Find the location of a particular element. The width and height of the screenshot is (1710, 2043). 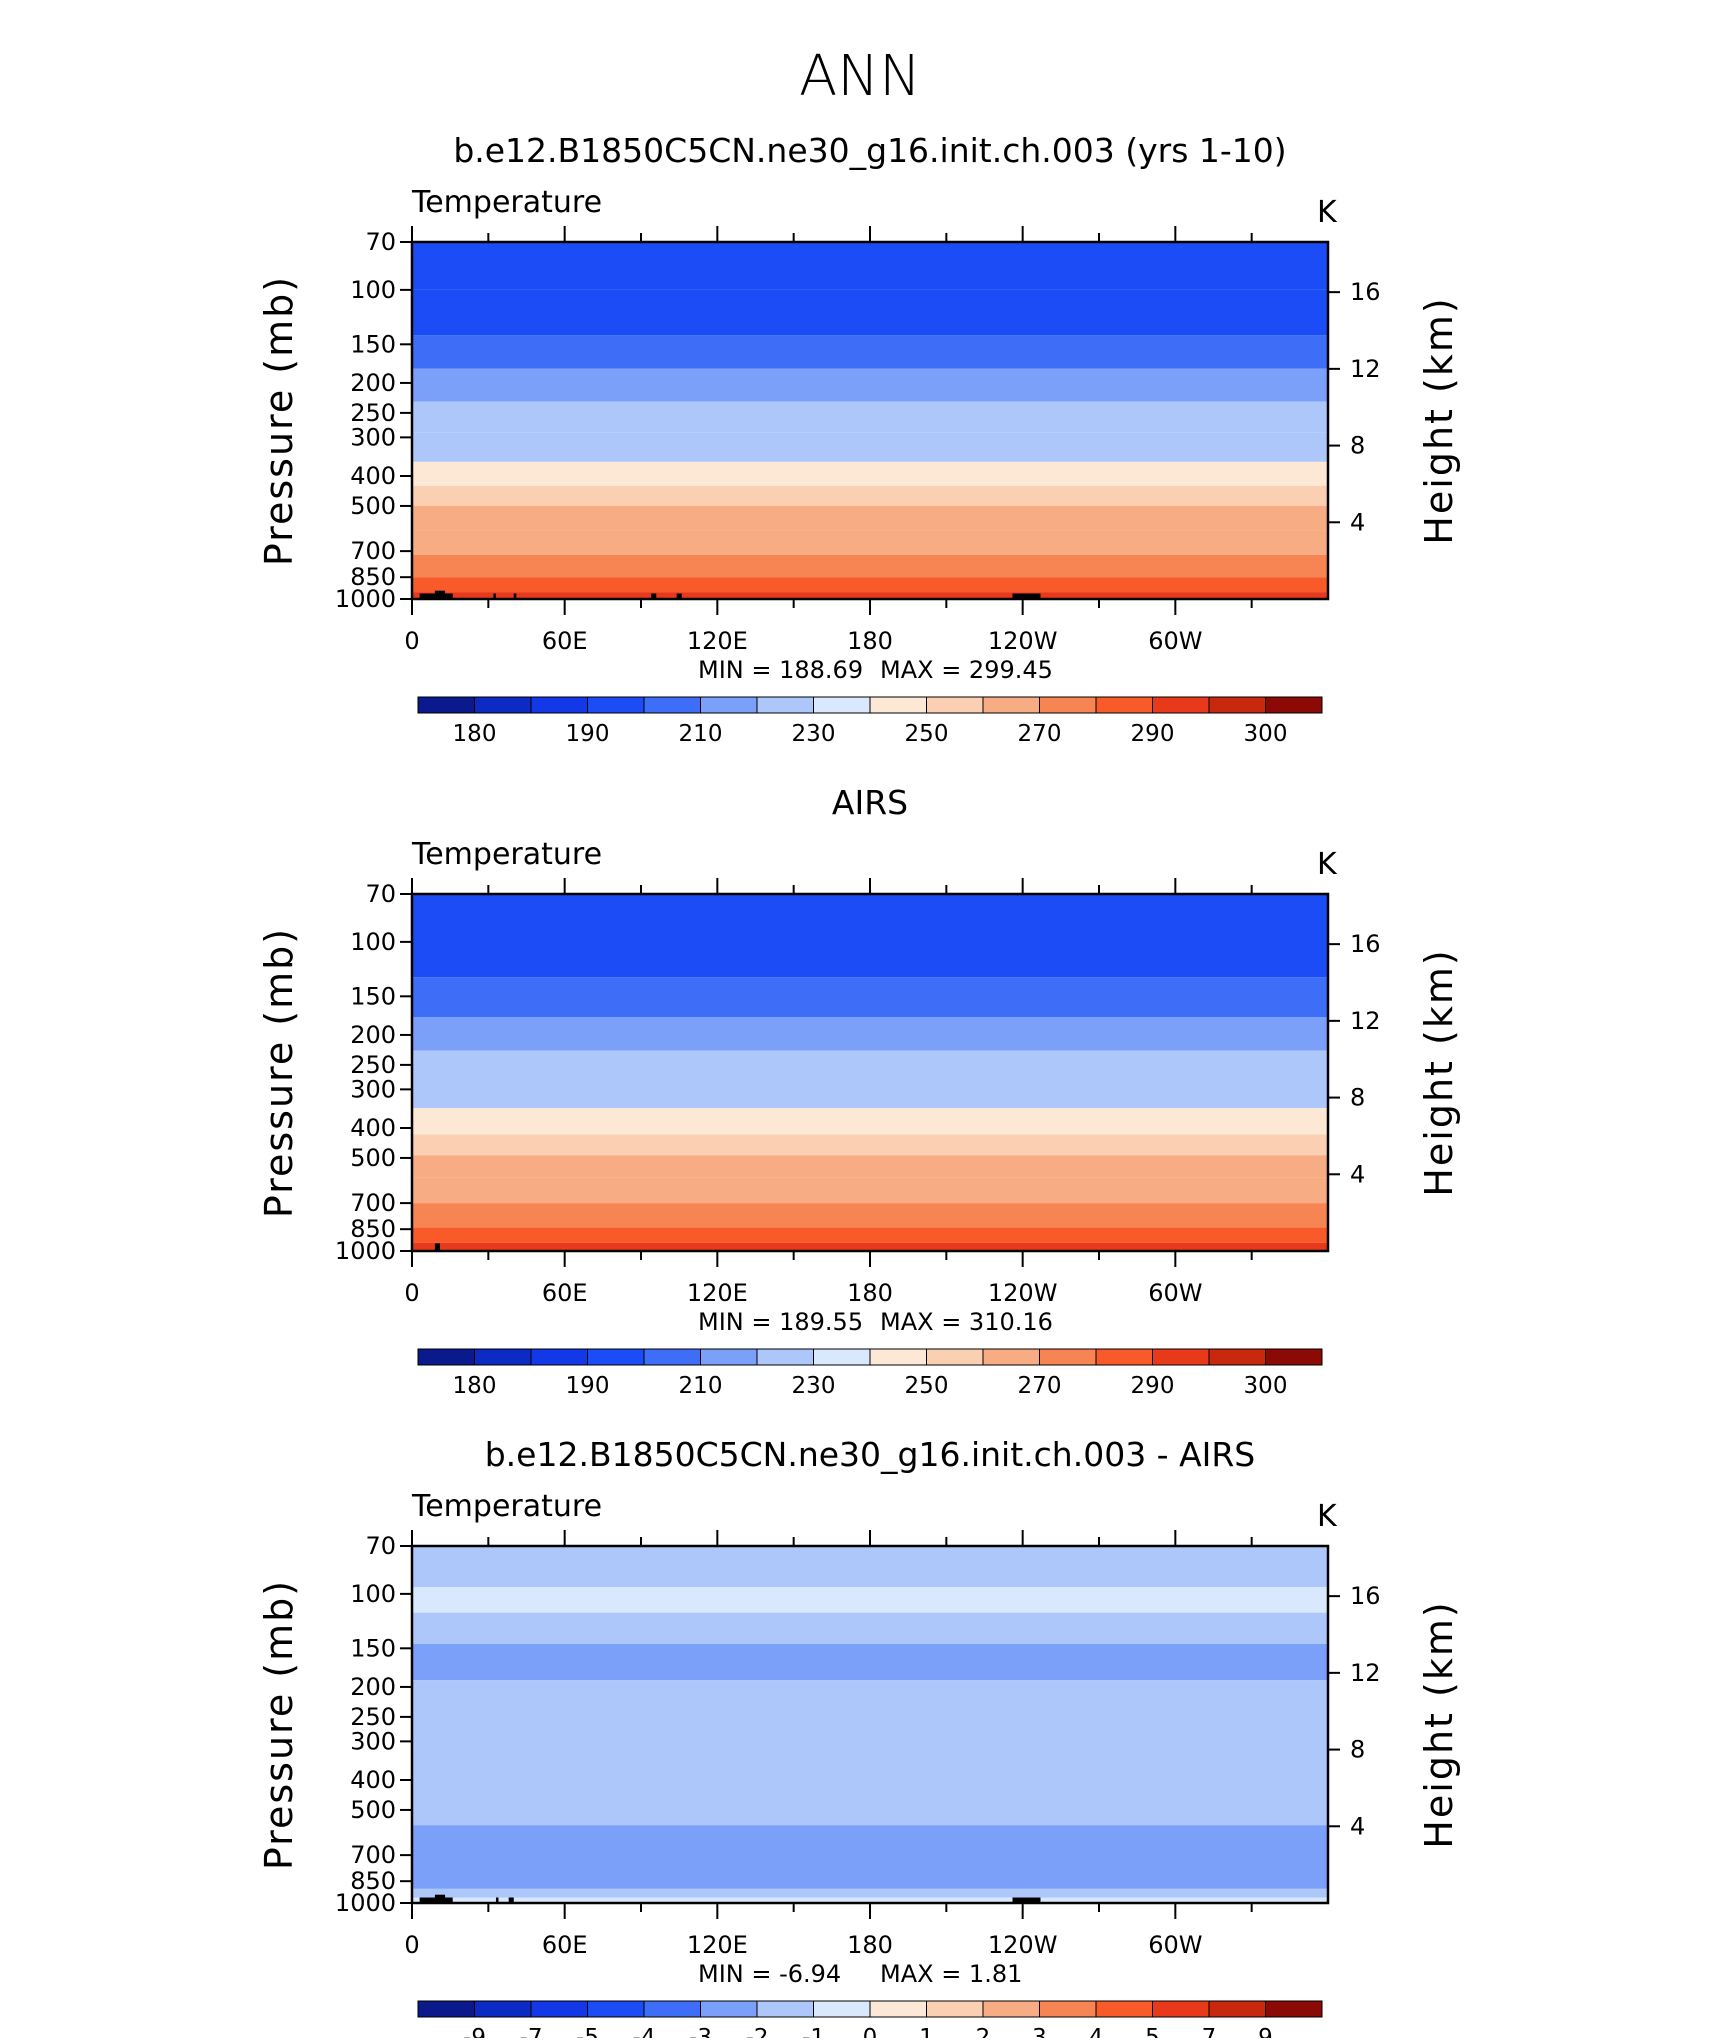

min-label: MIN = 188.69 is located at coordinates (780, 670).